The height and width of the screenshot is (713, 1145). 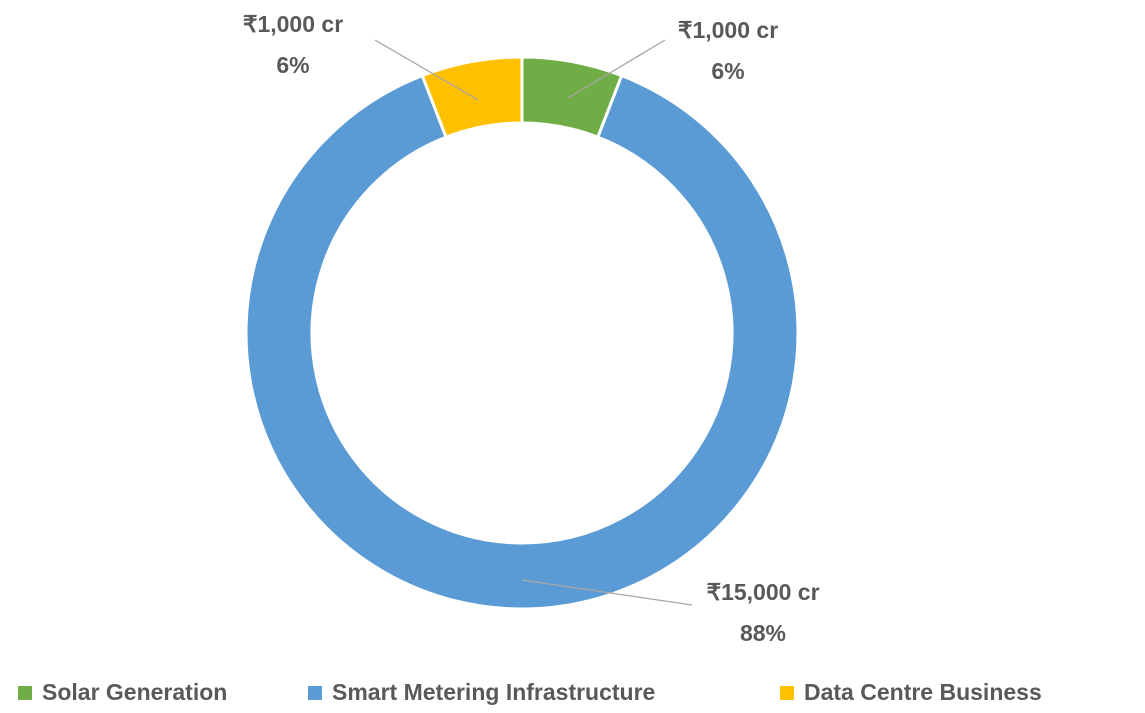 I want to click on value-label: ₹15,000 cr, so click(x=762, y=592).